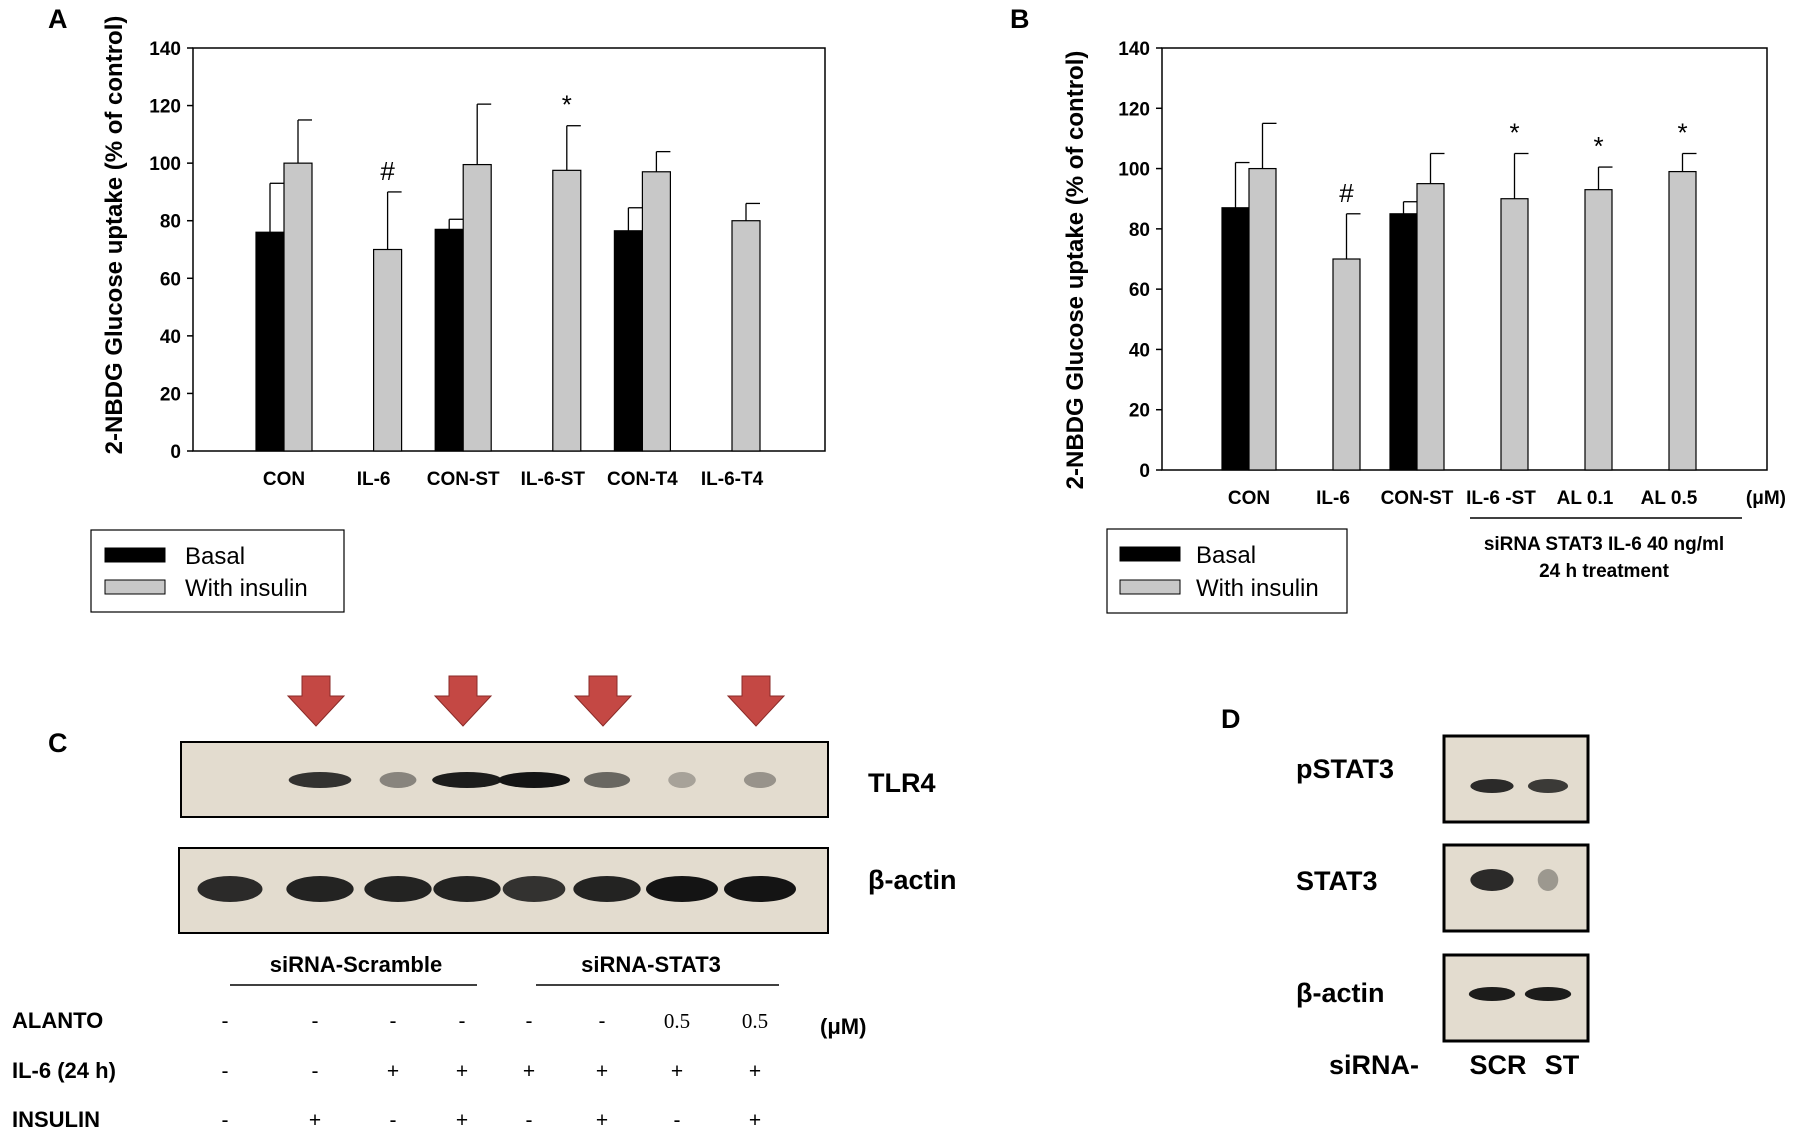 The image size is (1800, 1144). What do you see at coordinates (1417, 498) in the screenshot?
I see `category-label: CON-ST` at bounding box center [1417, 498].